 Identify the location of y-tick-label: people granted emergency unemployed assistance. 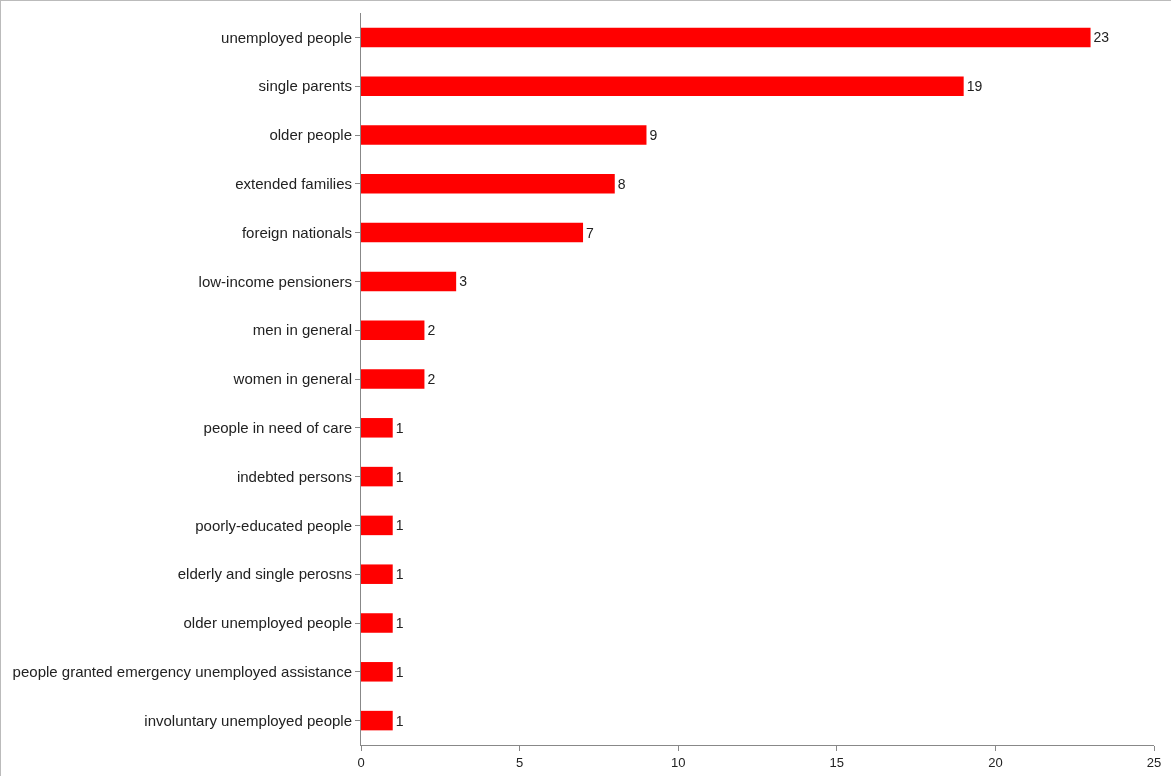
(182, 672).